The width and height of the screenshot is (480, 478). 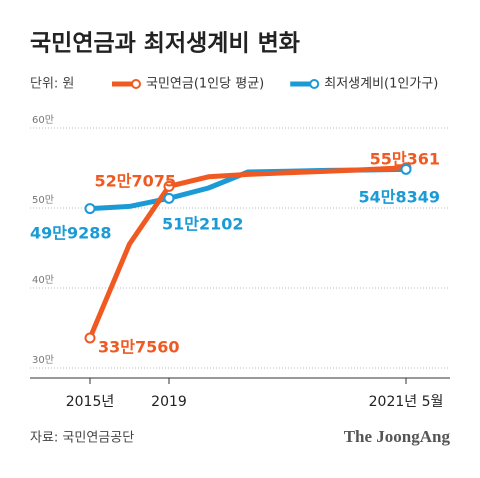 I want to click on y-tick-label: 30만, so click(x=43, y=360).